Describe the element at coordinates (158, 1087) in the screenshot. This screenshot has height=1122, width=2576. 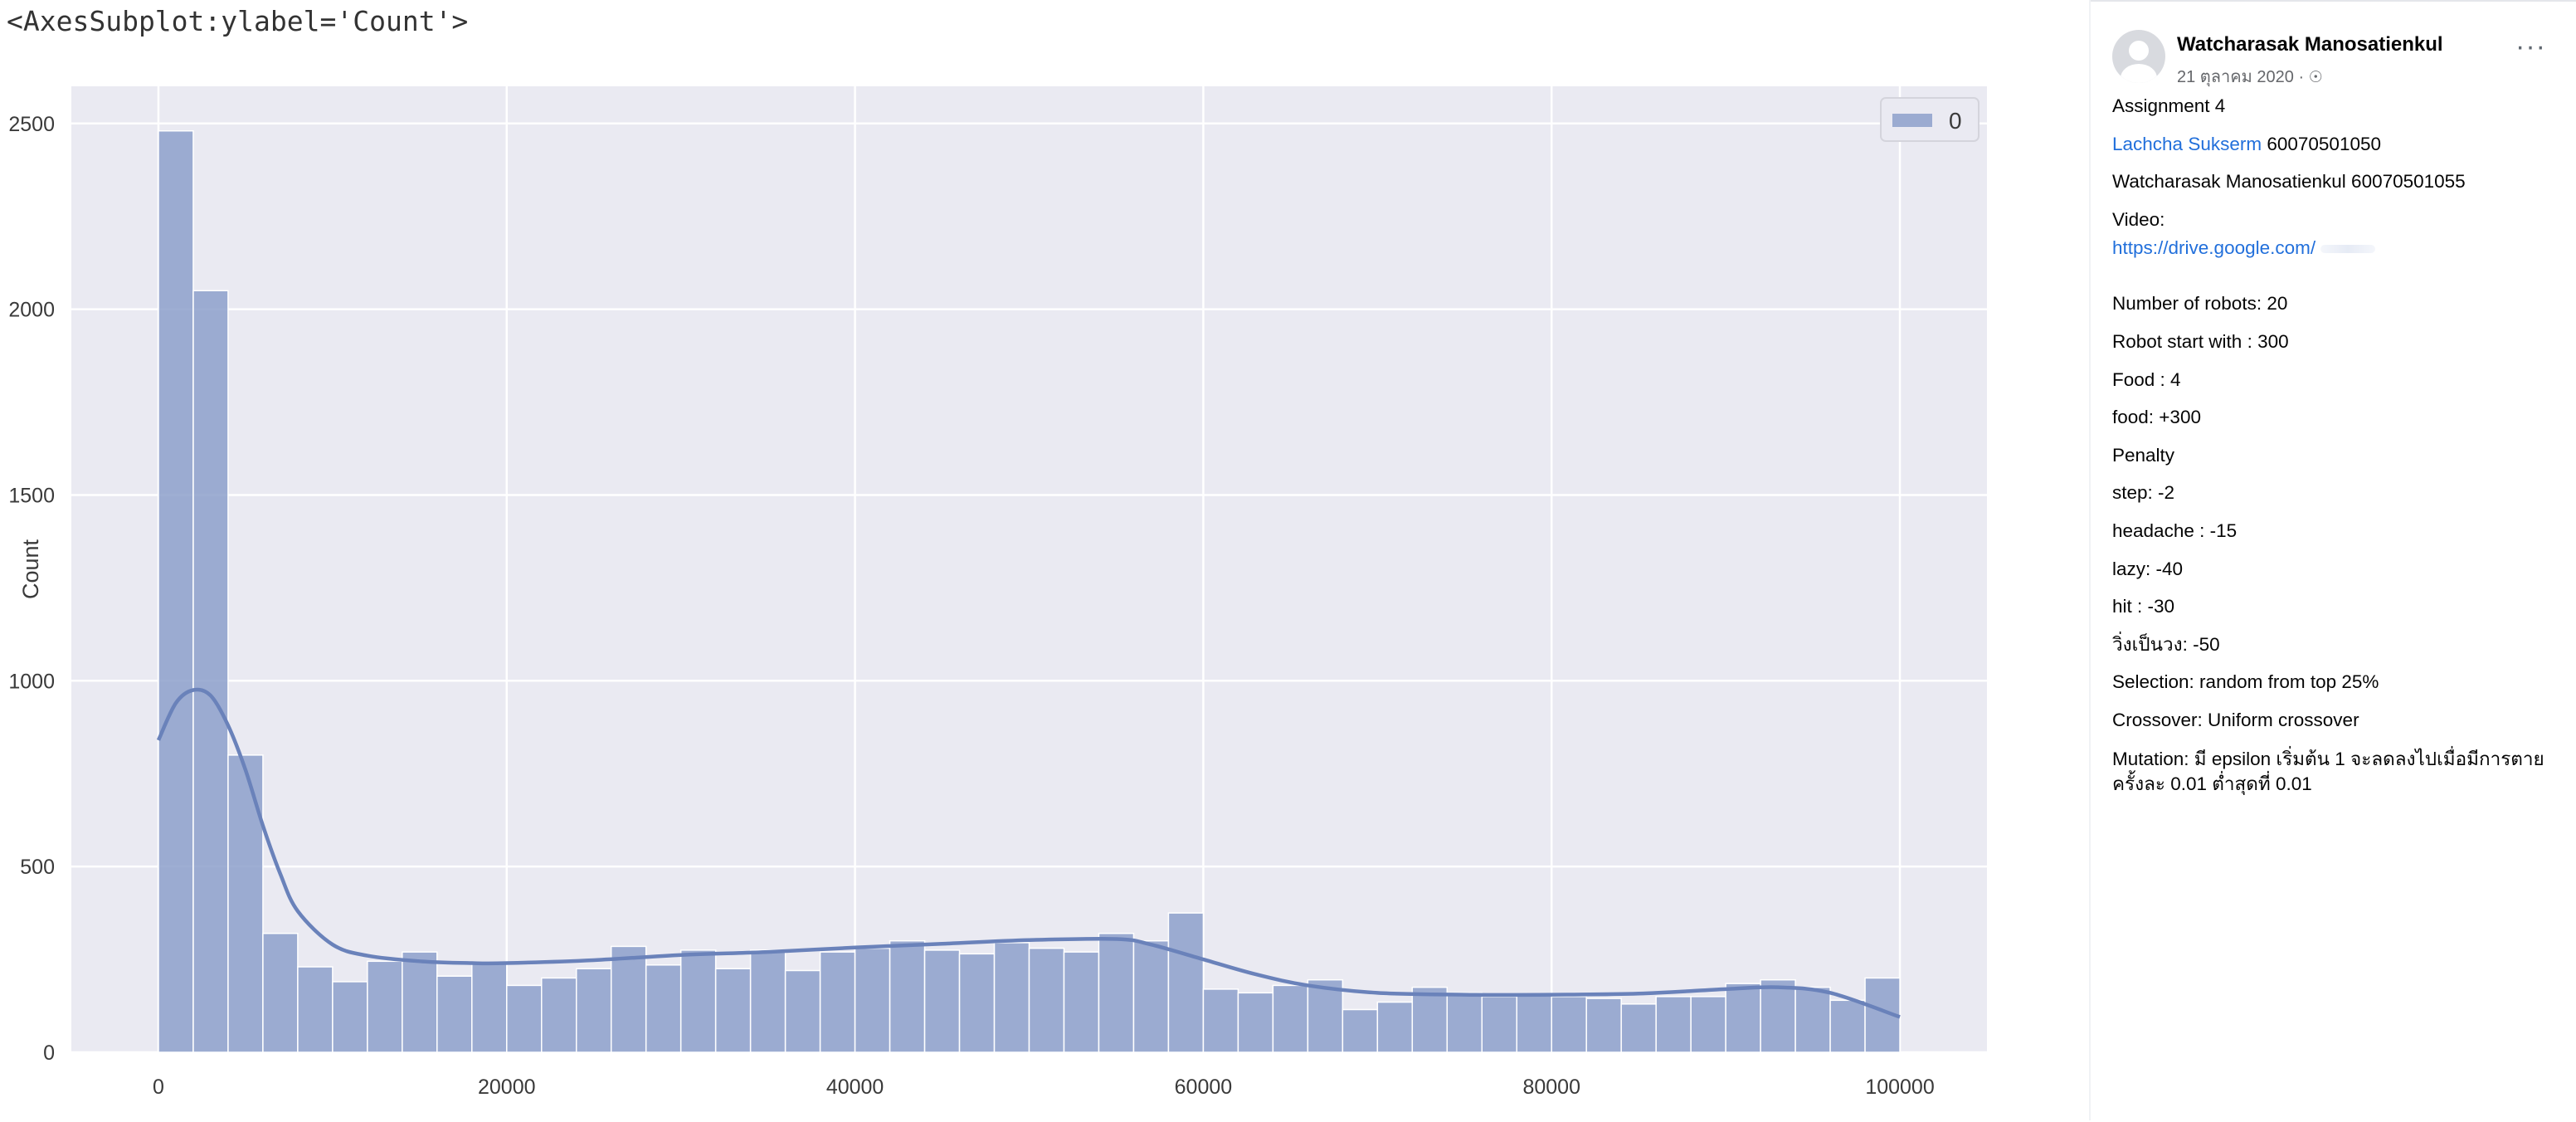
I see `x-tick-label: 0` at that location.